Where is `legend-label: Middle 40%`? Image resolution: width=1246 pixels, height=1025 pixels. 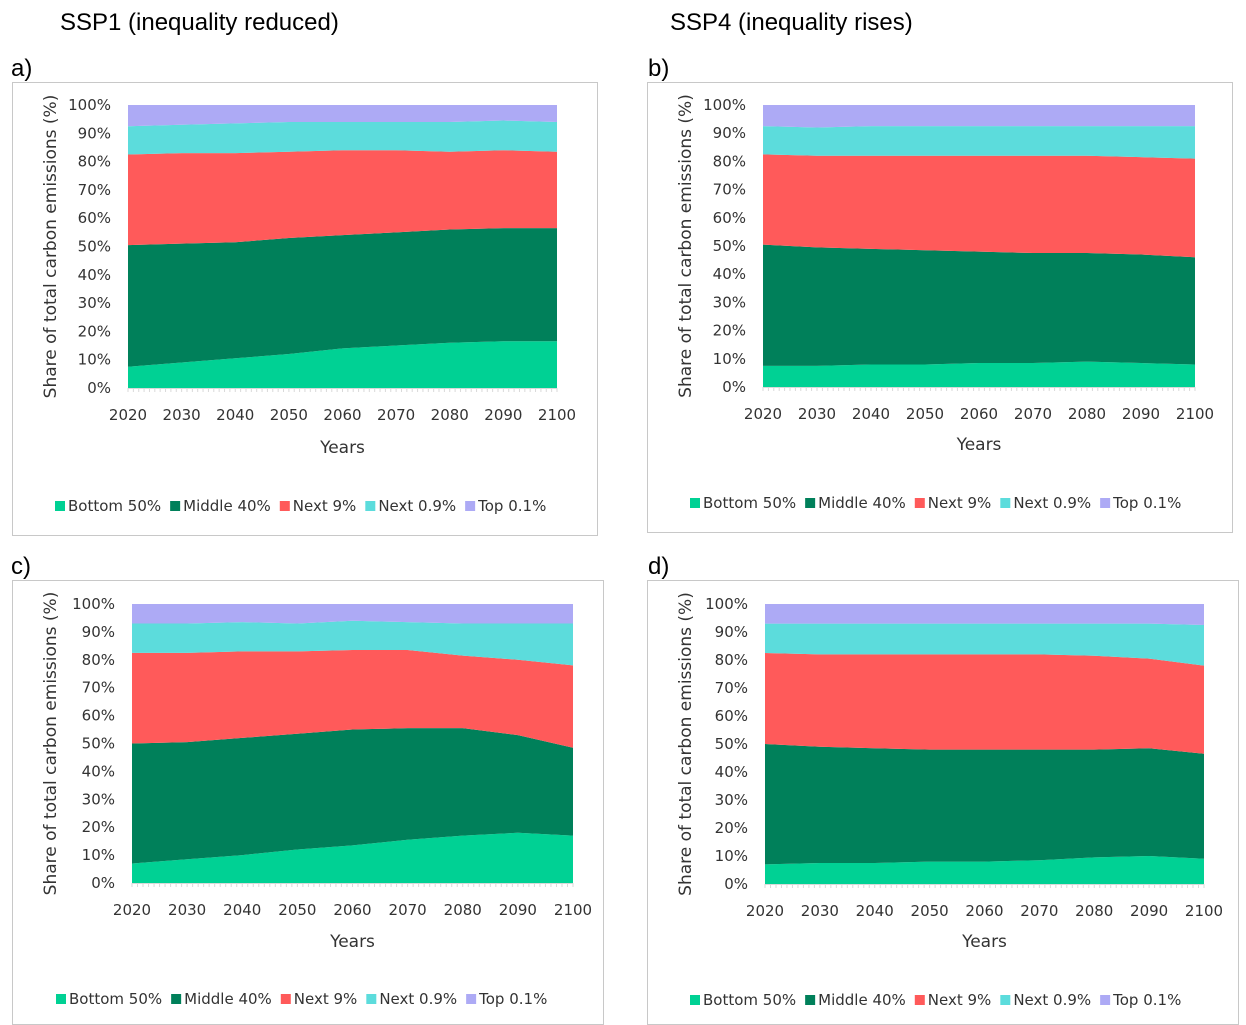 legend-label: Middle 40% is located at coordinates (227, 506).